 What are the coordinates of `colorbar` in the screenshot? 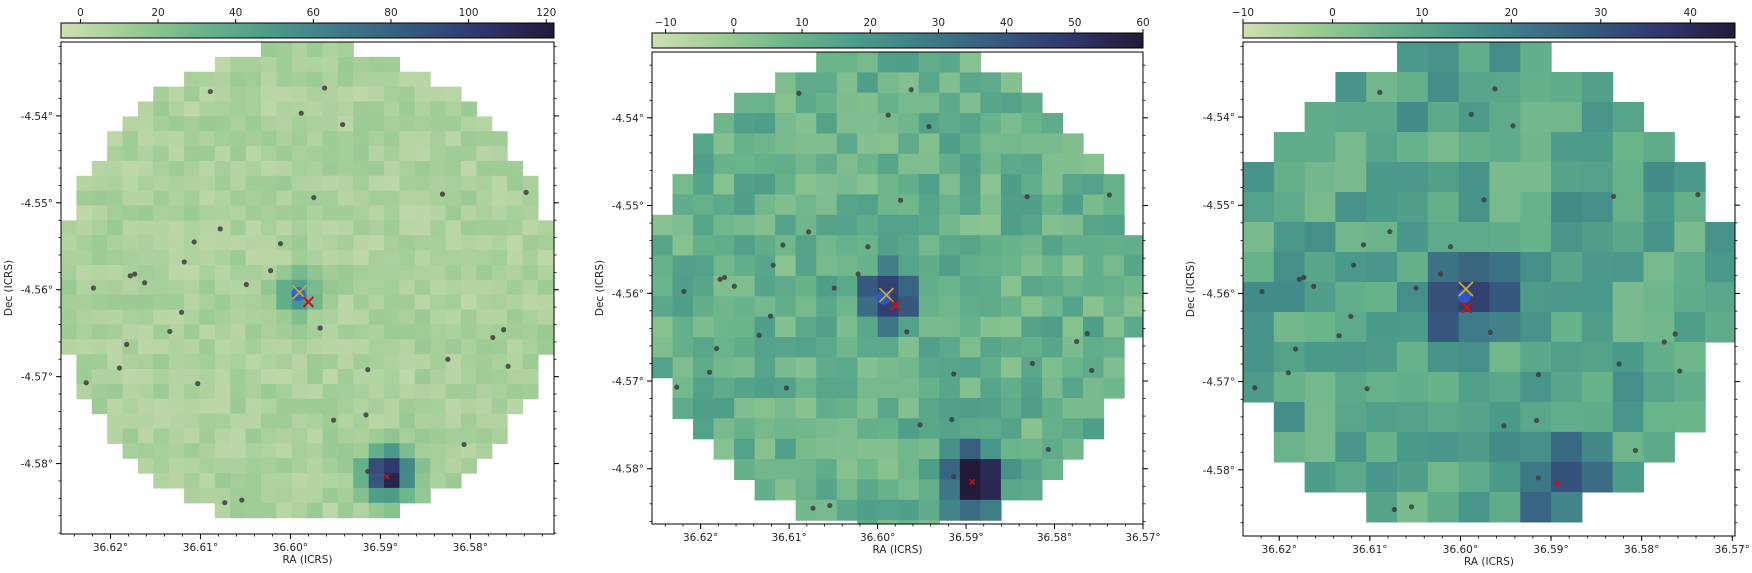 It's located at (307, 30).